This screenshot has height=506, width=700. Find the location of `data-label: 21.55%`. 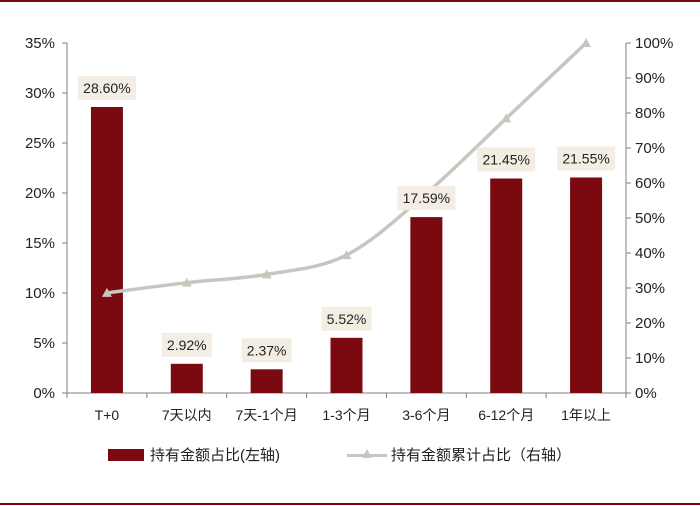

data-label: 21.55% is located at coordinates (585, 159).